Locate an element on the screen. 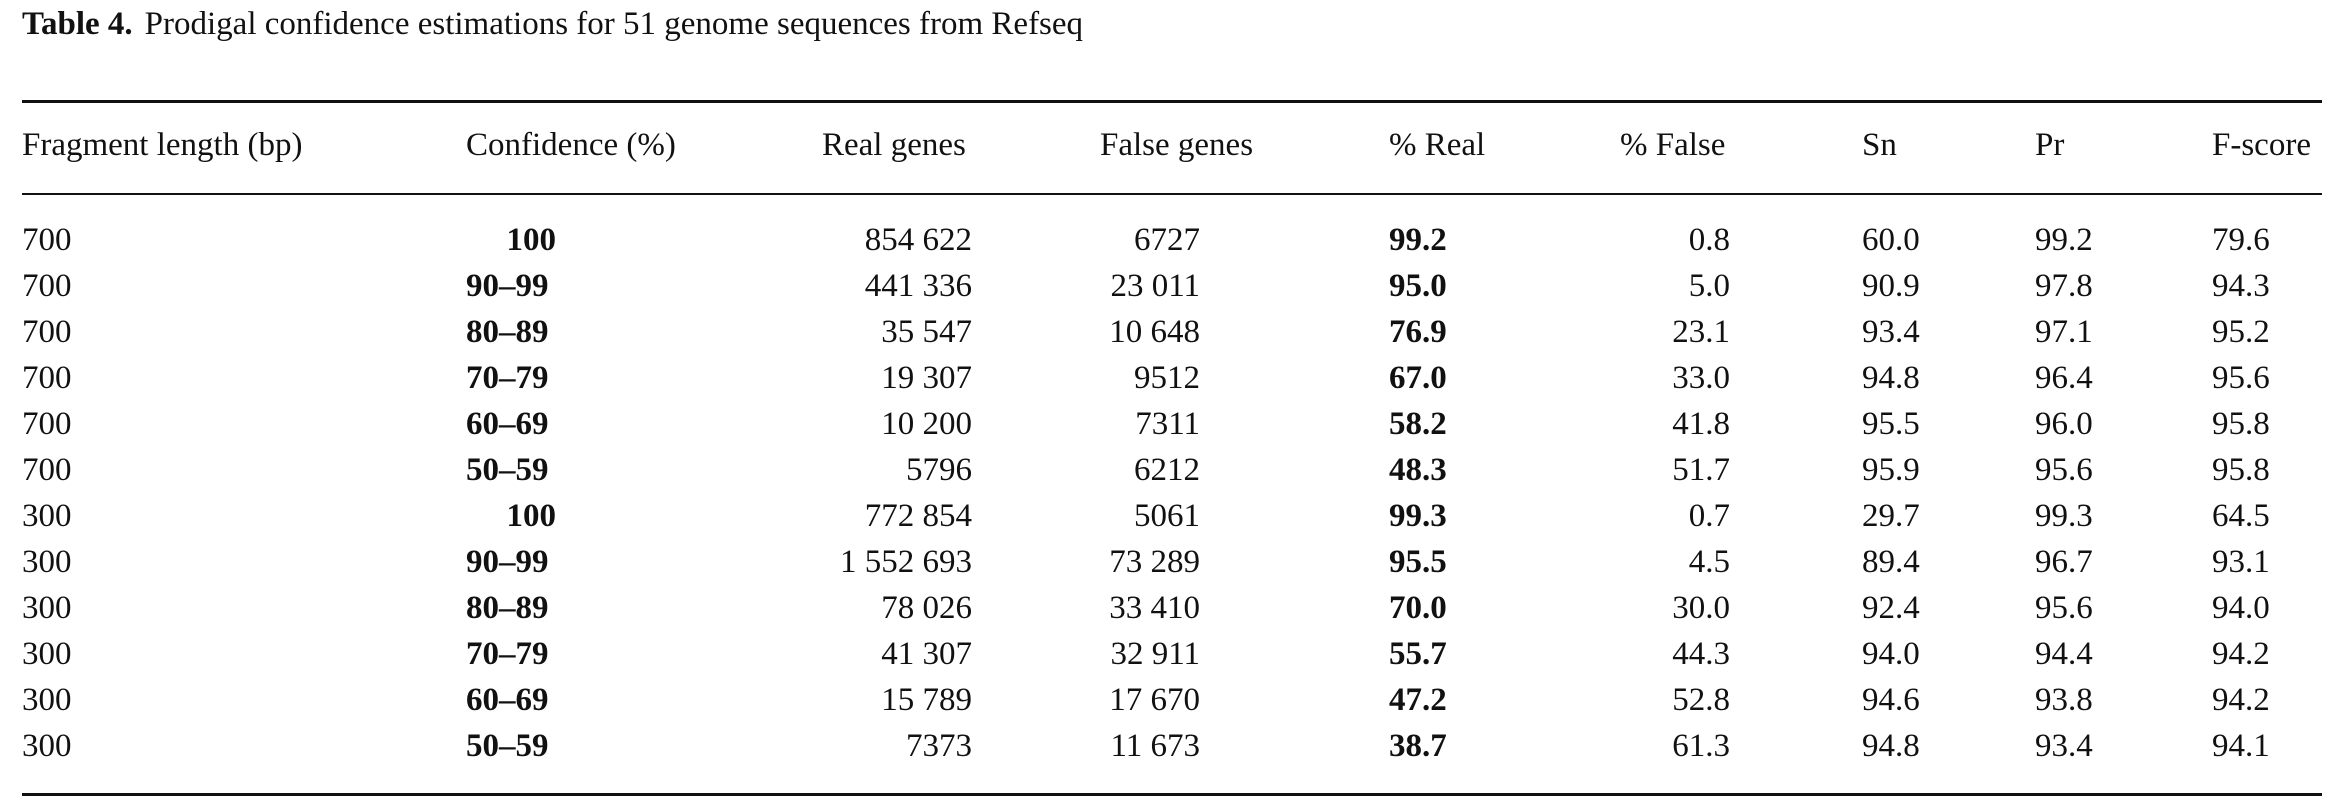 Image resolution: width=2338 pixels, height=803 pixels. cell-confidence: 90–99 is located at coordinates (507, 562).